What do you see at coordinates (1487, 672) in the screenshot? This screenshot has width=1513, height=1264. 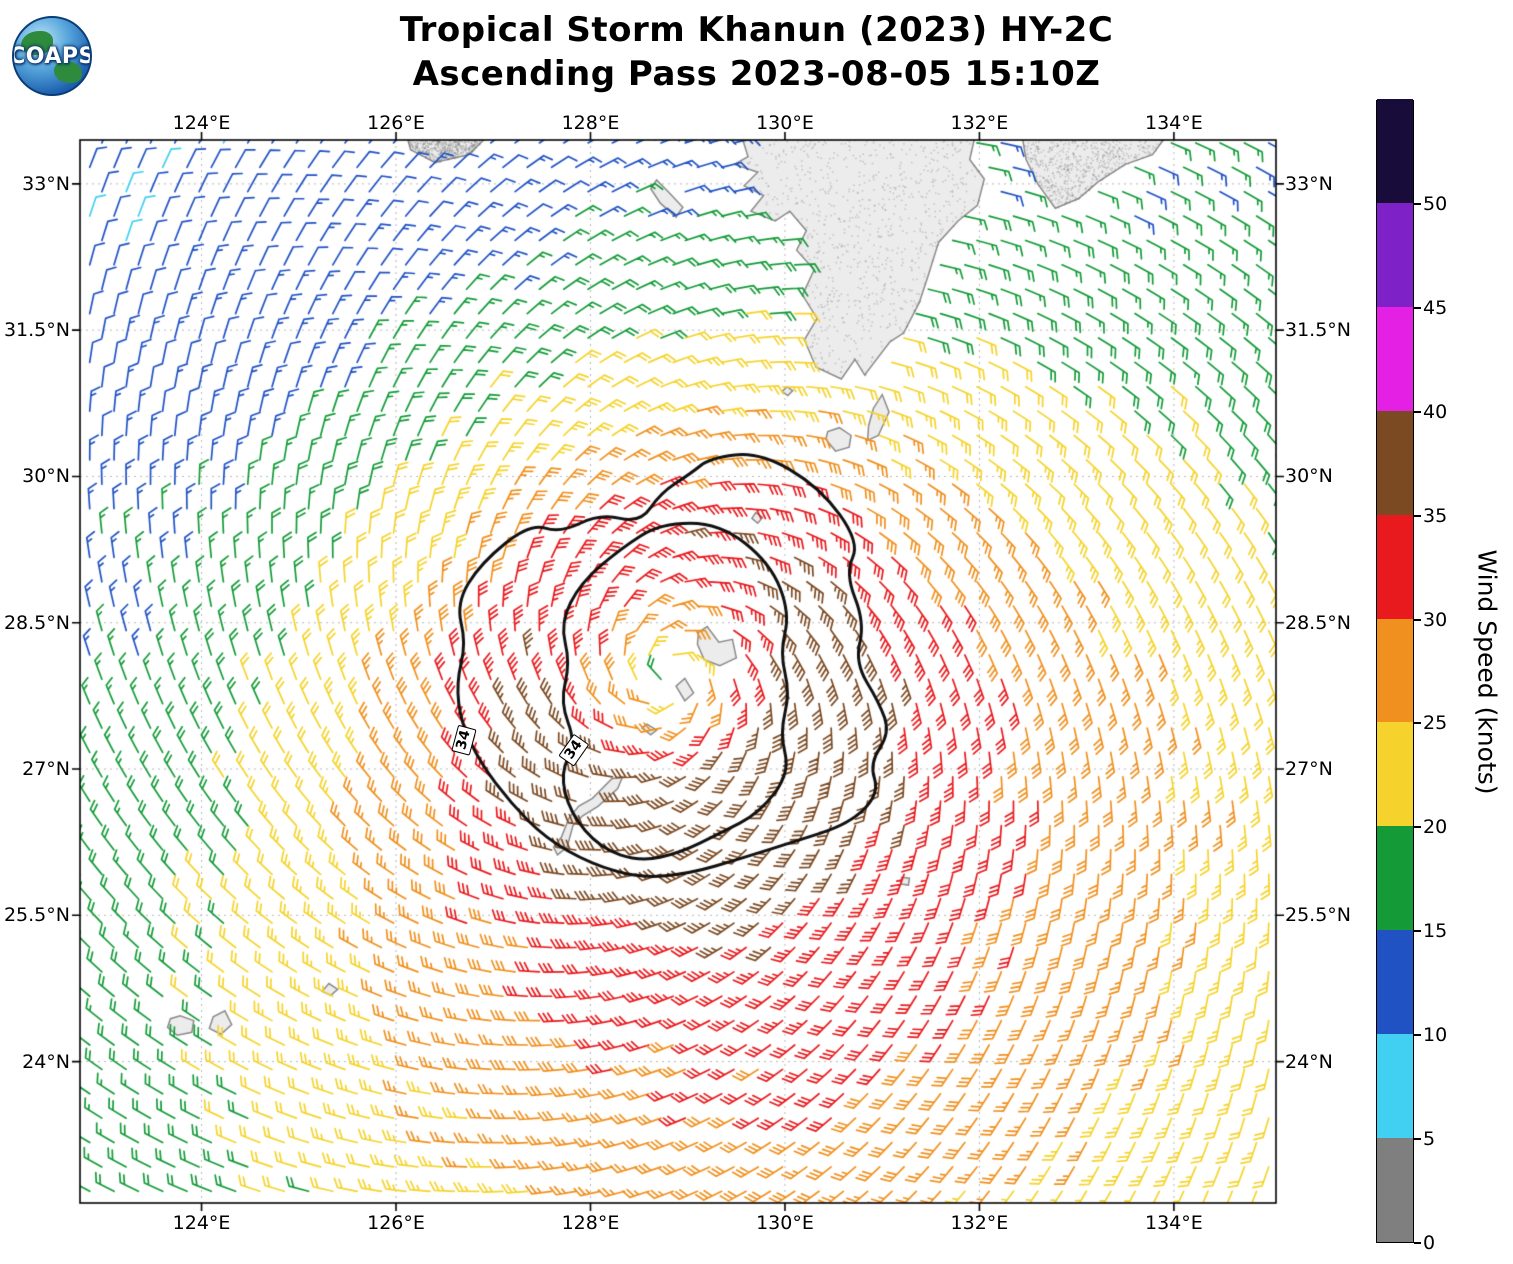 I see `colorbar-title: Wind Speed (knots)` at bounding box center [1487, 672].